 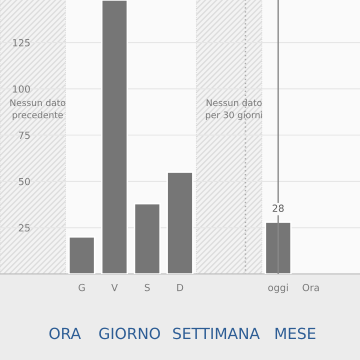 What do you see at coordinates (24, 228) in the screenshot?
I see `y-tick-label: 25` at bounding box center [24, 228].